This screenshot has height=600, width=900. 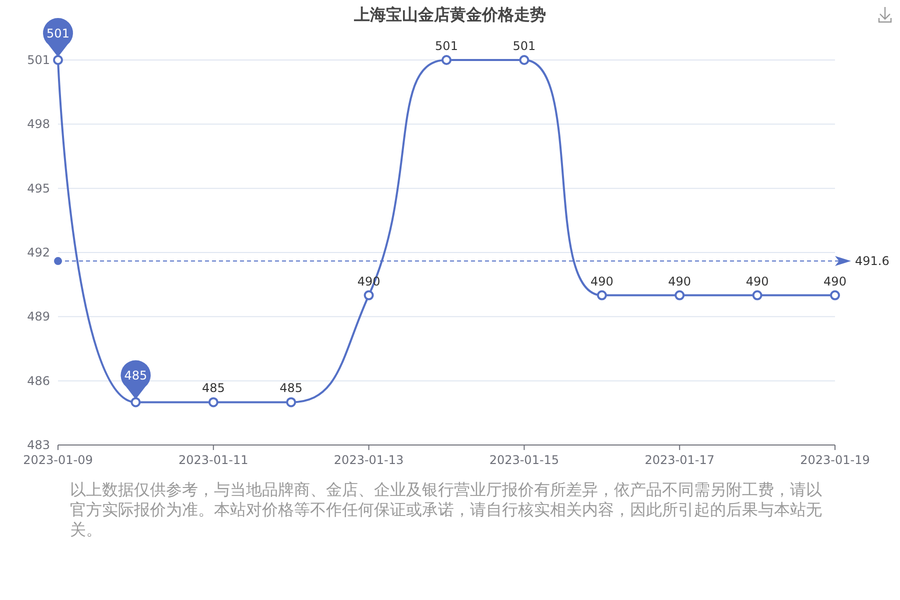 I want to click on y-tick-label: 498, so click(x=38, y=124).